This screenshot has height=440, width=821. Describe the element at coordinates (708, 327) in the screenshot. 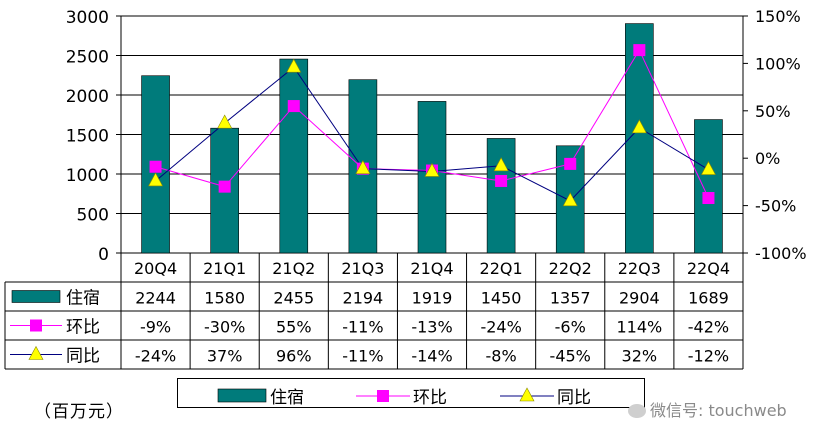

I see `table-cell: -42%` at that location.